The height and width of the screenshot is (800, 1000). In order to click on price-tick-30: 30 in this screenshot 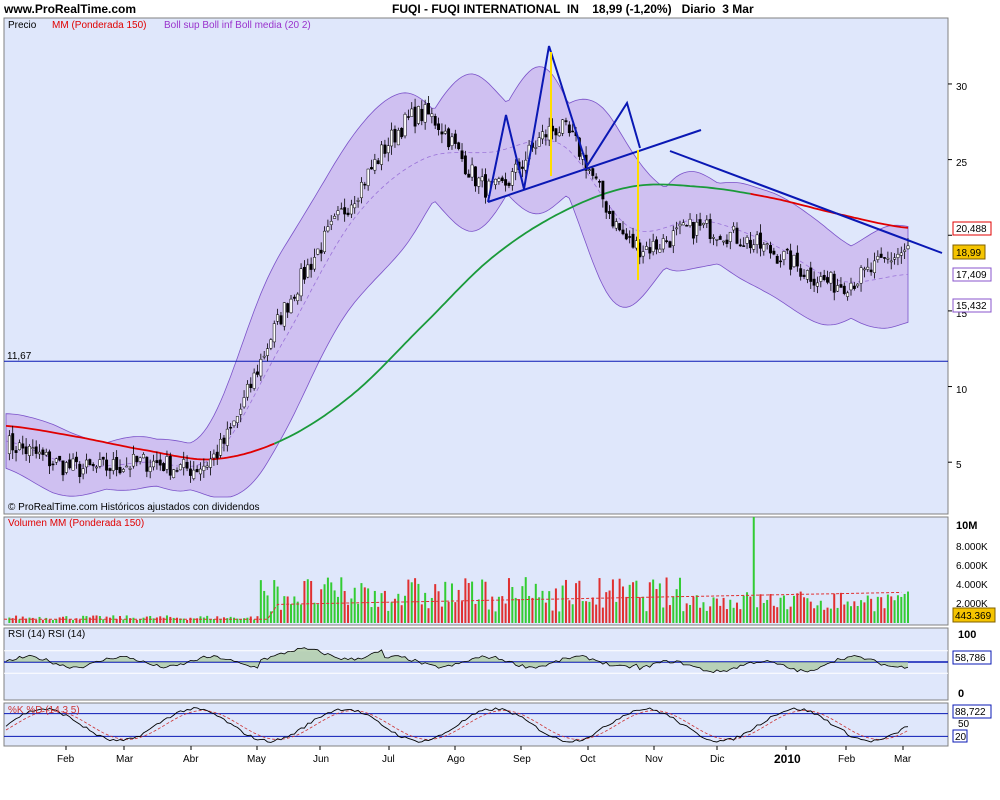, I will do `click(962, 87)`.